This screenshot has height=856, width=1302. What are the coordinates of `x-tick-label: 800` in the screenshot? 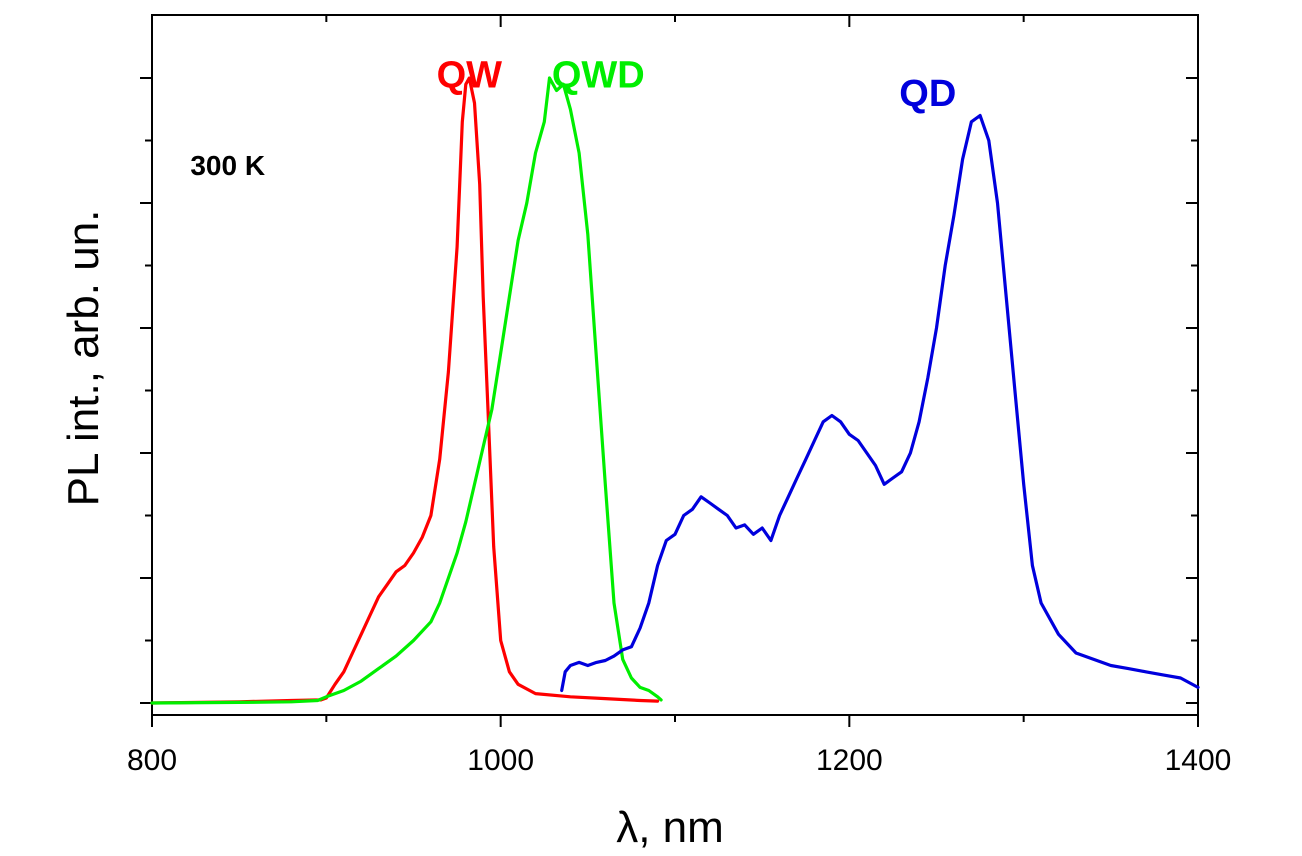 It's located at (152, 760).